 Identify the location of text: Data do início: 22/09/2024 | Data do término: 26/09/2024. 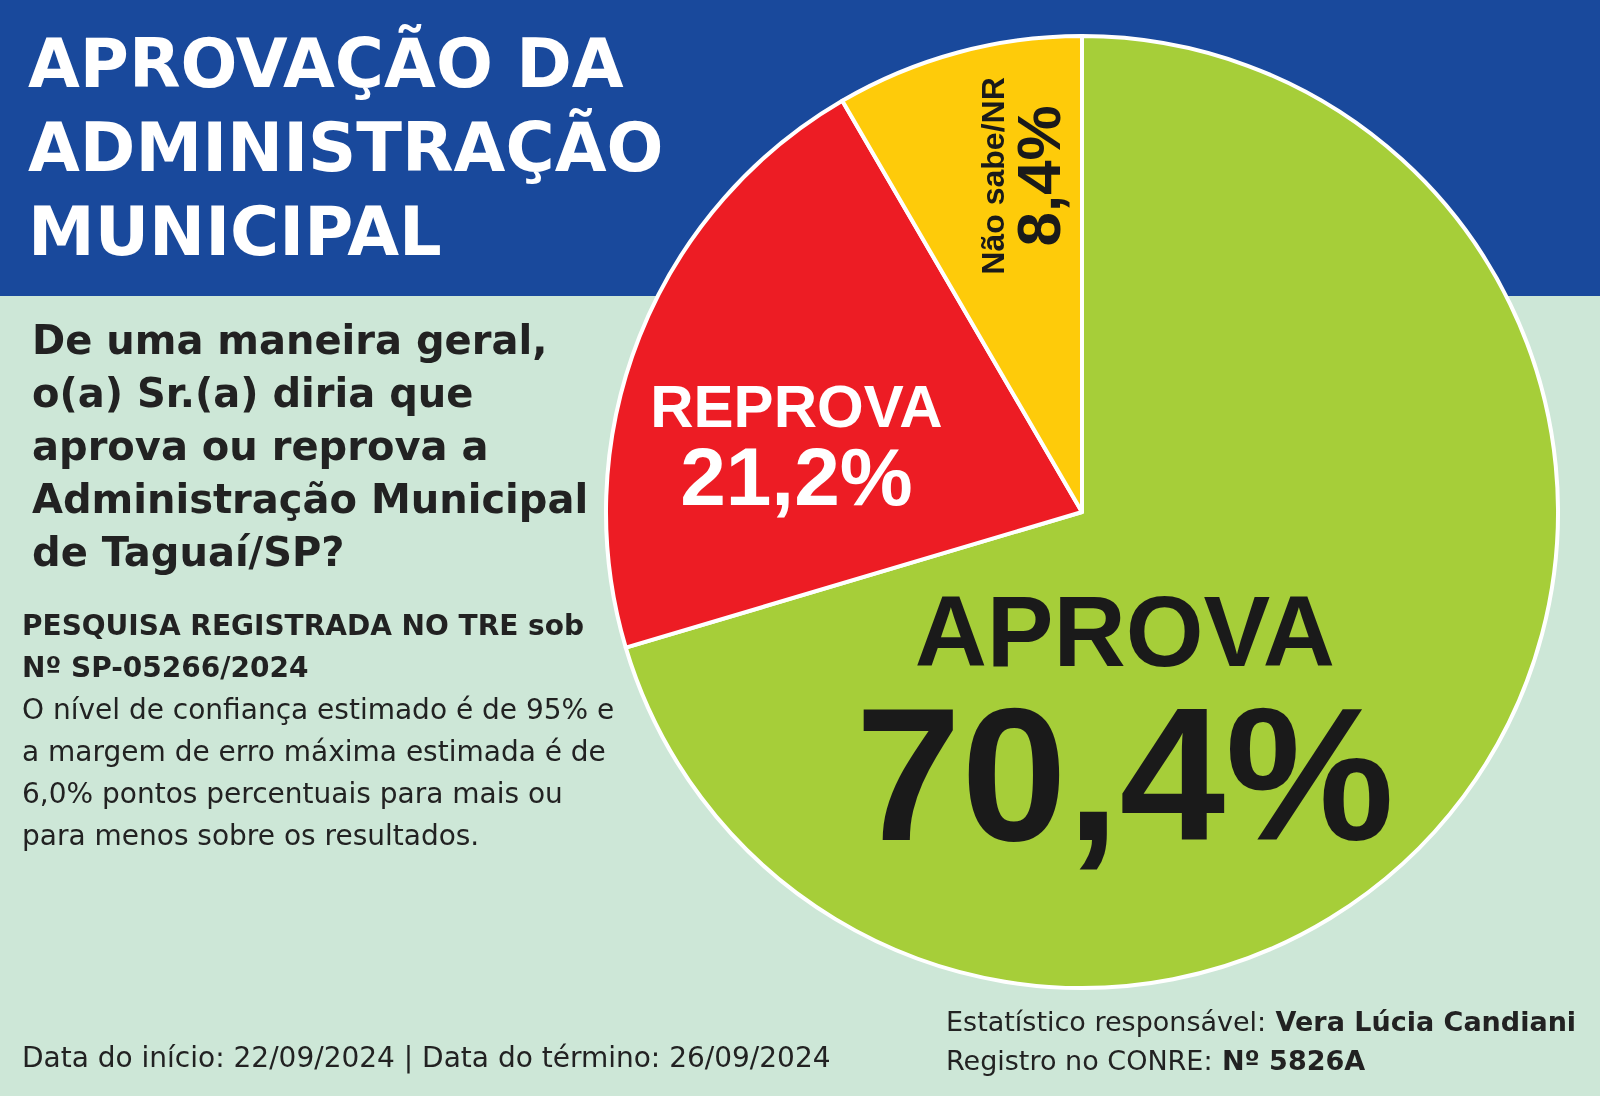
(427, 1058).